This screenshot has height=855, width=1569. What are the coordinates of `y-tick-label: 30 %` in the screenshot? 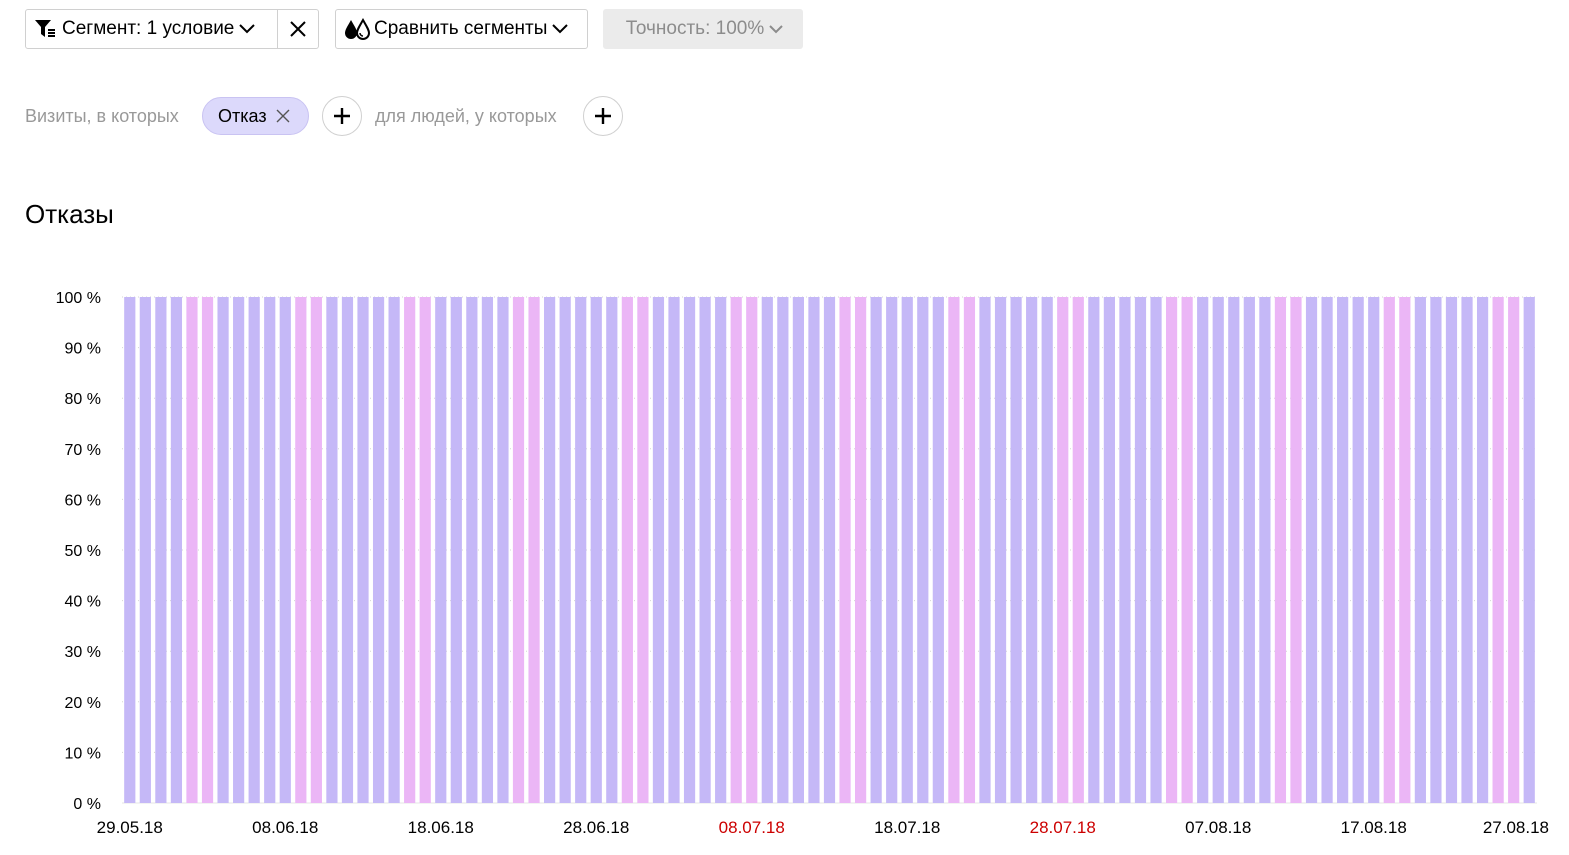 It's located at (83, 652).